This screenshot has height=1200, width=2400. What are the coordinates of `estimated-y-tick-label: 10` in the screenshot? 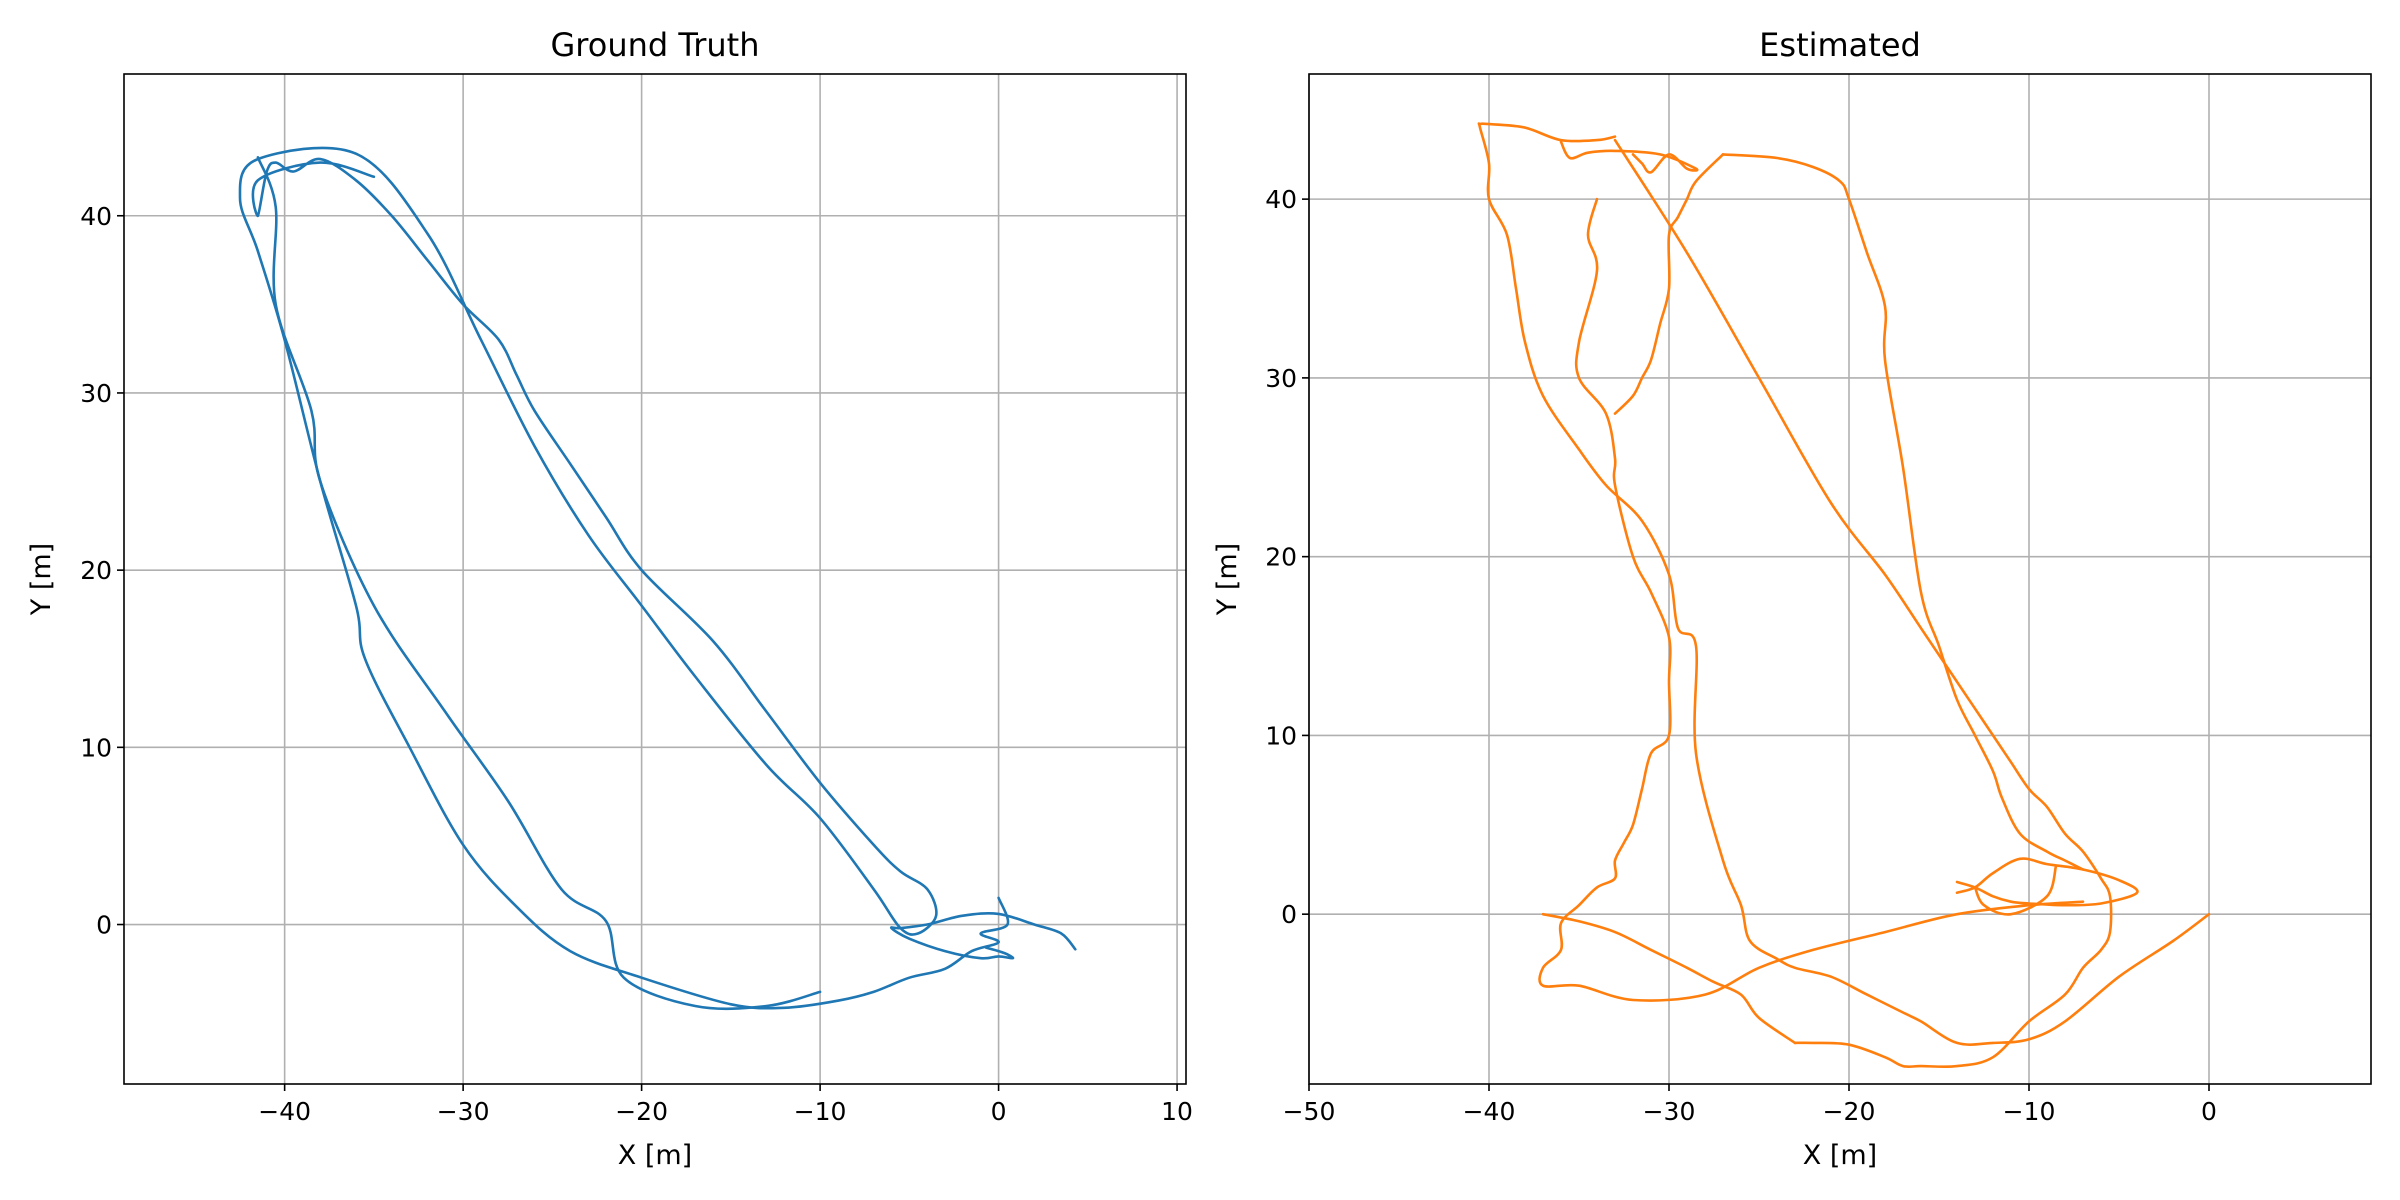 It's located at (1281, 735).